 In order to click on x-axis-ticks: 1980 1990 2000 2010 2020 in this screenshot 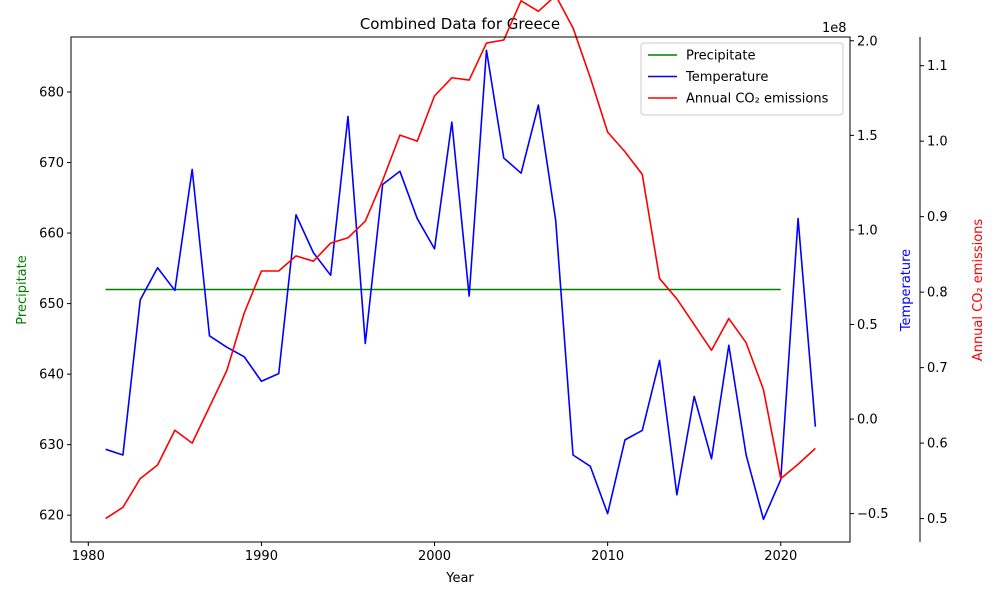, I will do `click(434, 553)`.